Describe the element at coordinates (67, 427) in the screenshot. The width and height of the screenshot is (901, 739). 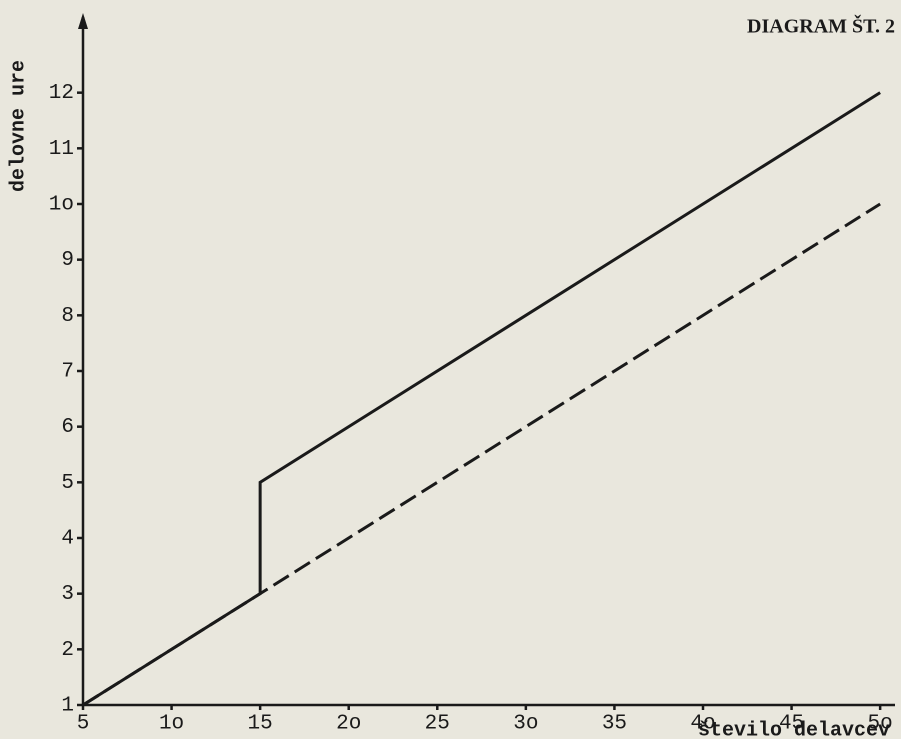
I see `y-tick-label: 6` at that location.